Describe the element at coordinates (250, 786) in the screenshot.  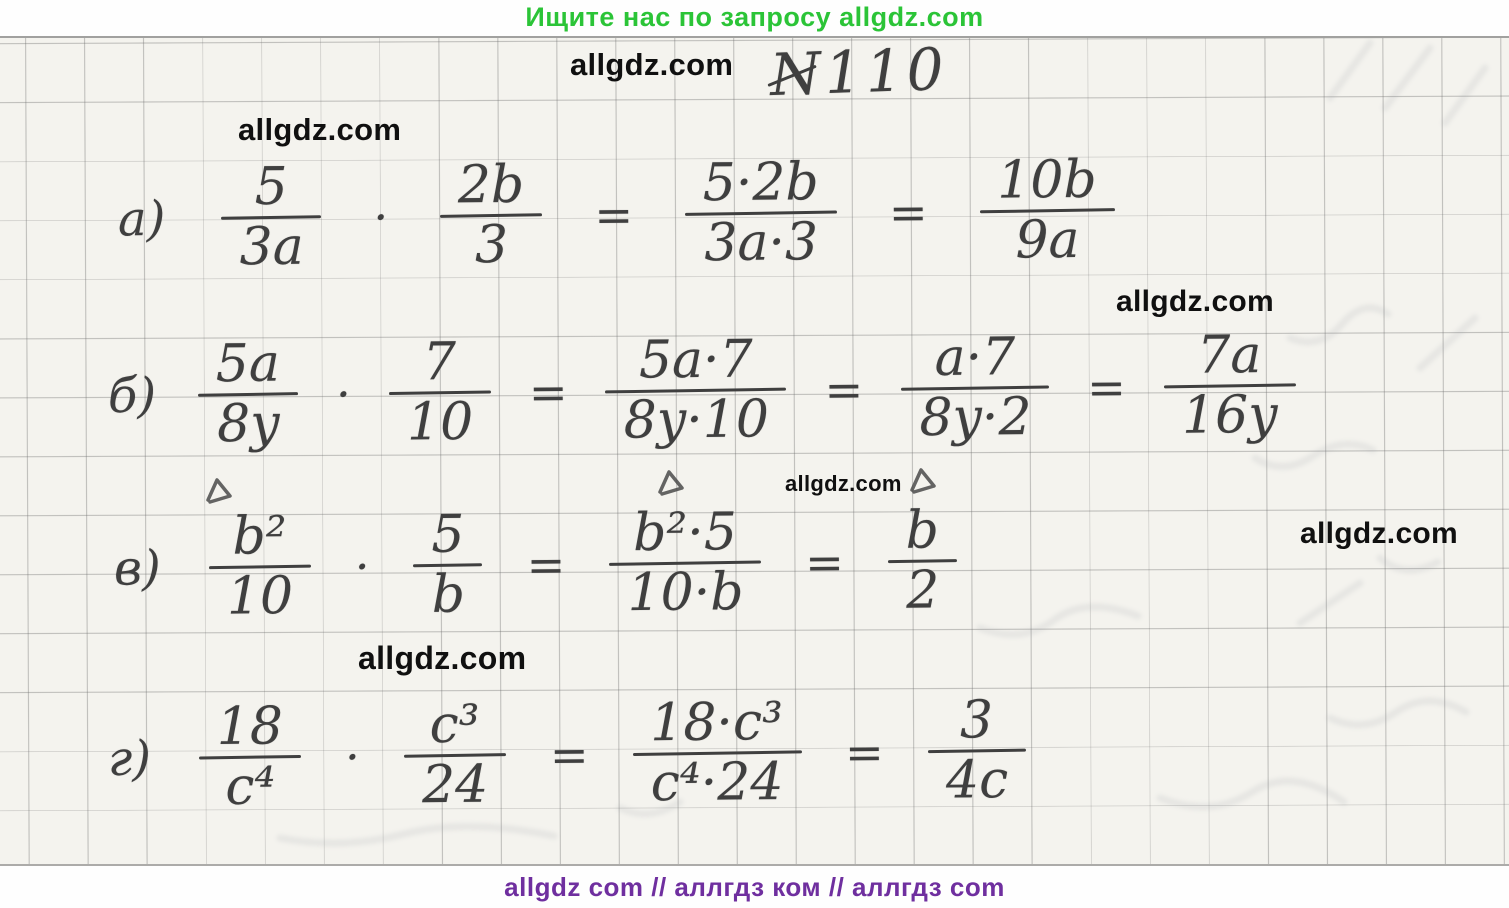
I see `fraction-denominator: c⁴` at that location.